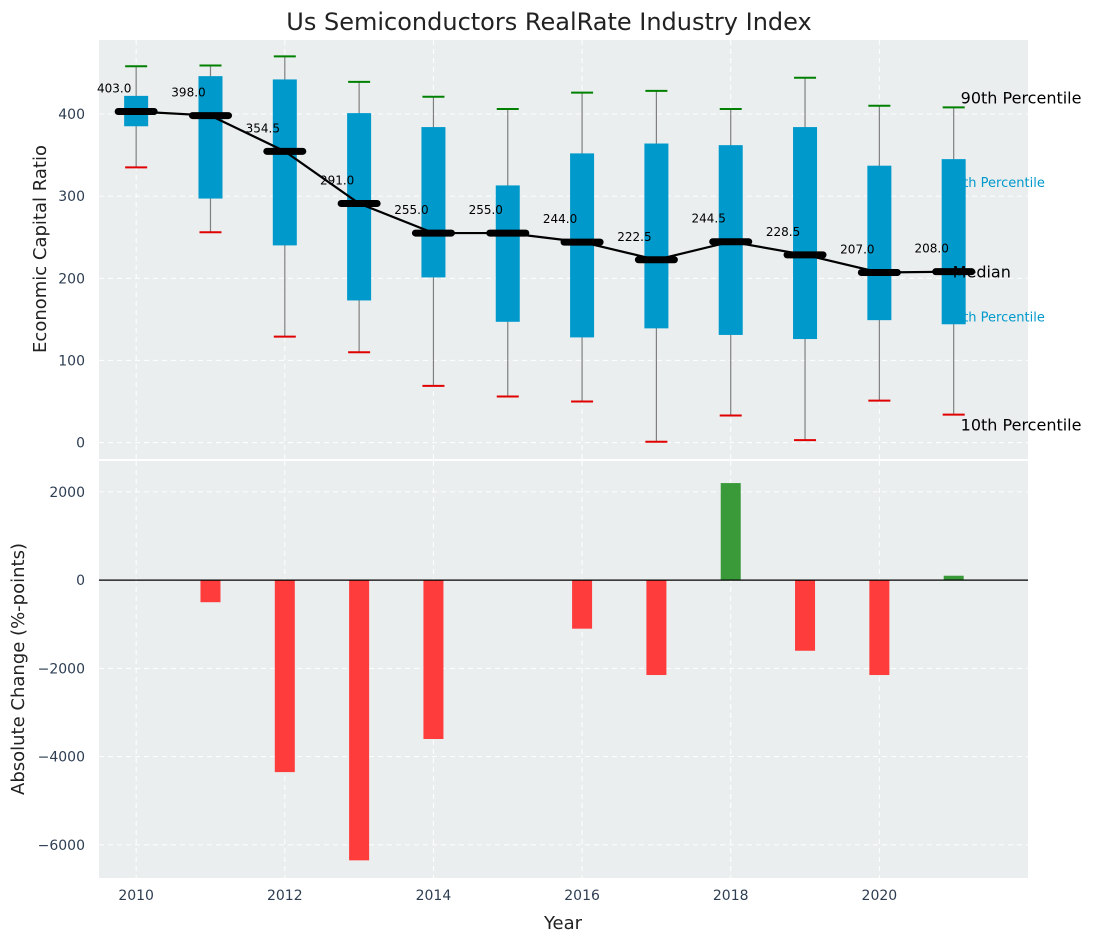 This screenshot has width=1098, height=942. What do you see at coordinates (507, 896) in the screenshot?
I see `x-axis-ticks: 2010 2012 2014 2016 2018 2020` at bounding box center [507, 896].